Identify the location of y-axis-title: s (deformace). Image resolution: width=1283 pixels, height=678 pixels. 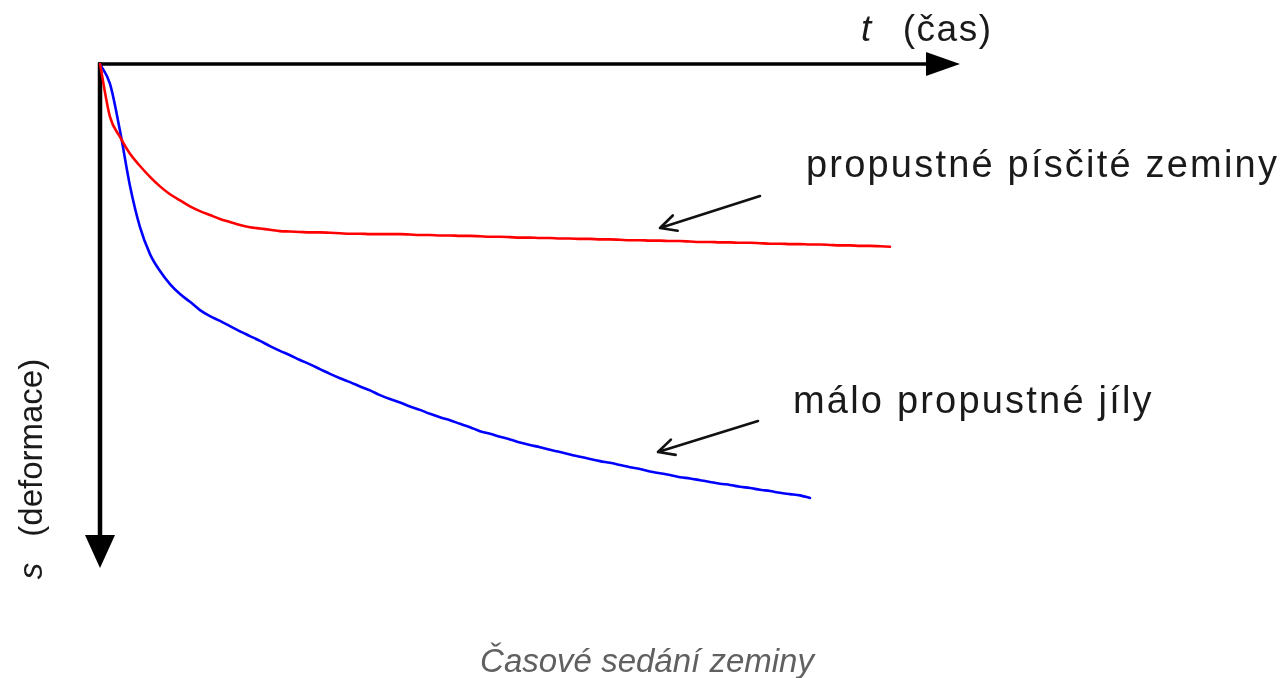
(30, 469).